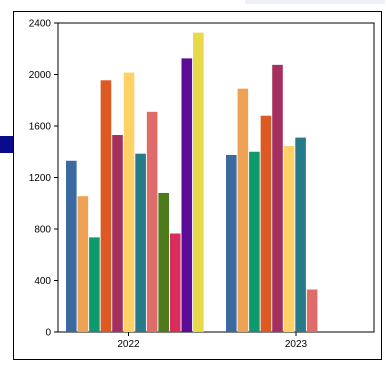 The height and width of the screenshot is (365, 386). Describe the element at coordinates (128, 344) in the screenshot. I see `x-tick-label: 2022` at that location.